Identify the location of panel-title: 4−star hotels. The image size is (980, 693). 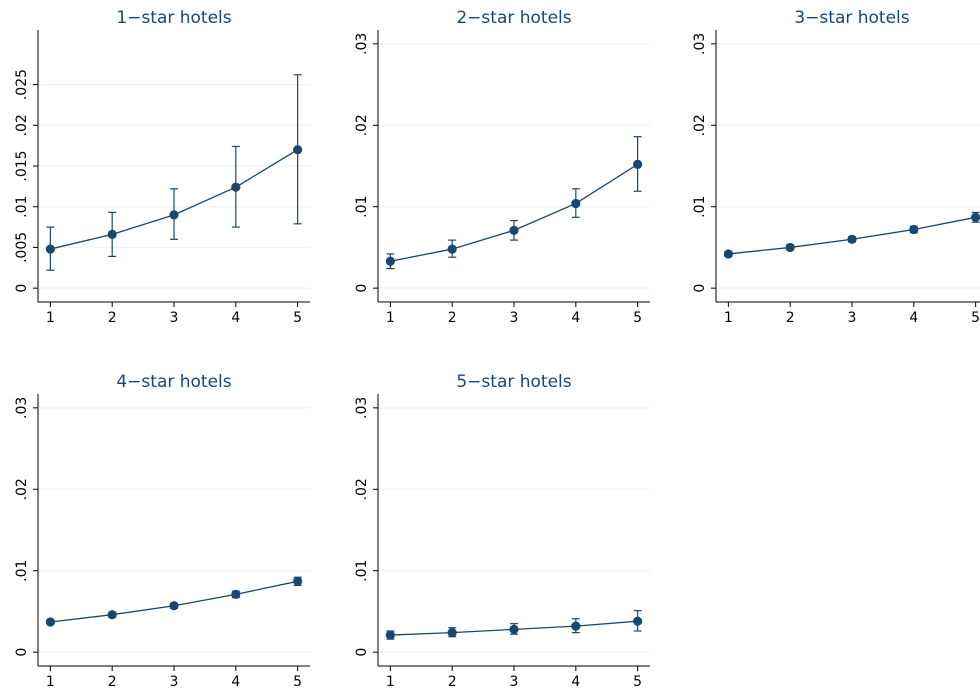
(173, 382).